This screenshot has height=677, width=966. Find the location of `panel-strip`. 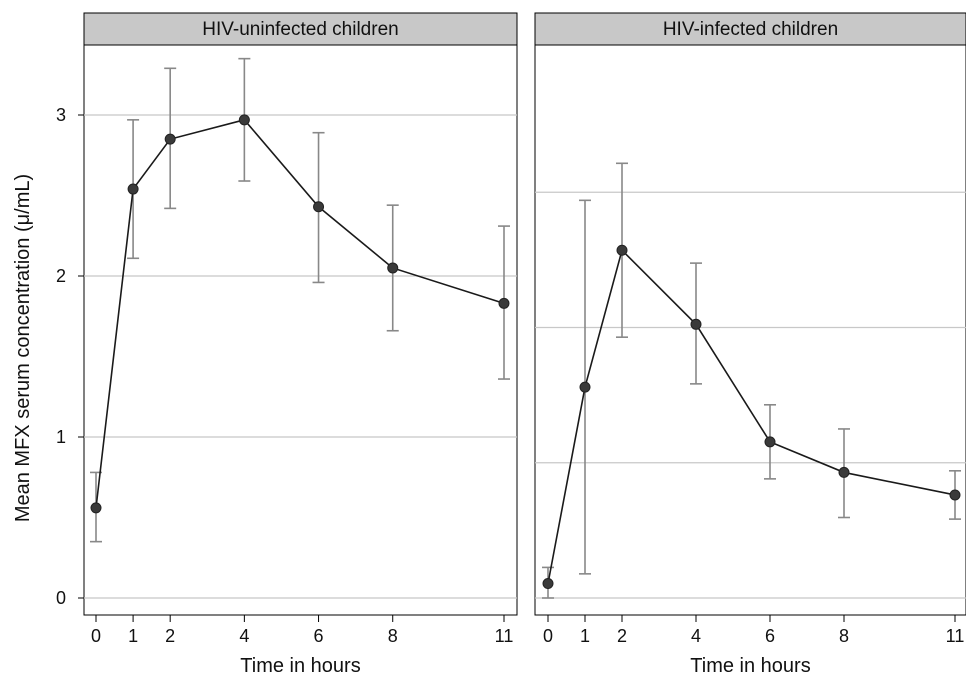

panel-strip is located at coordinates (300, 29).